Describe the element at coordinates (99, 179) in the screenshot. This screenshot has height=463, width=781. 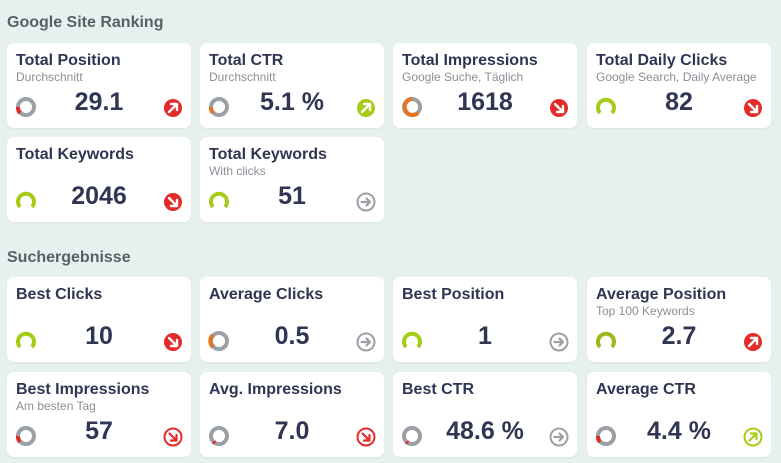
I see `dashboard-card: Total Keywords 2046` at that location.